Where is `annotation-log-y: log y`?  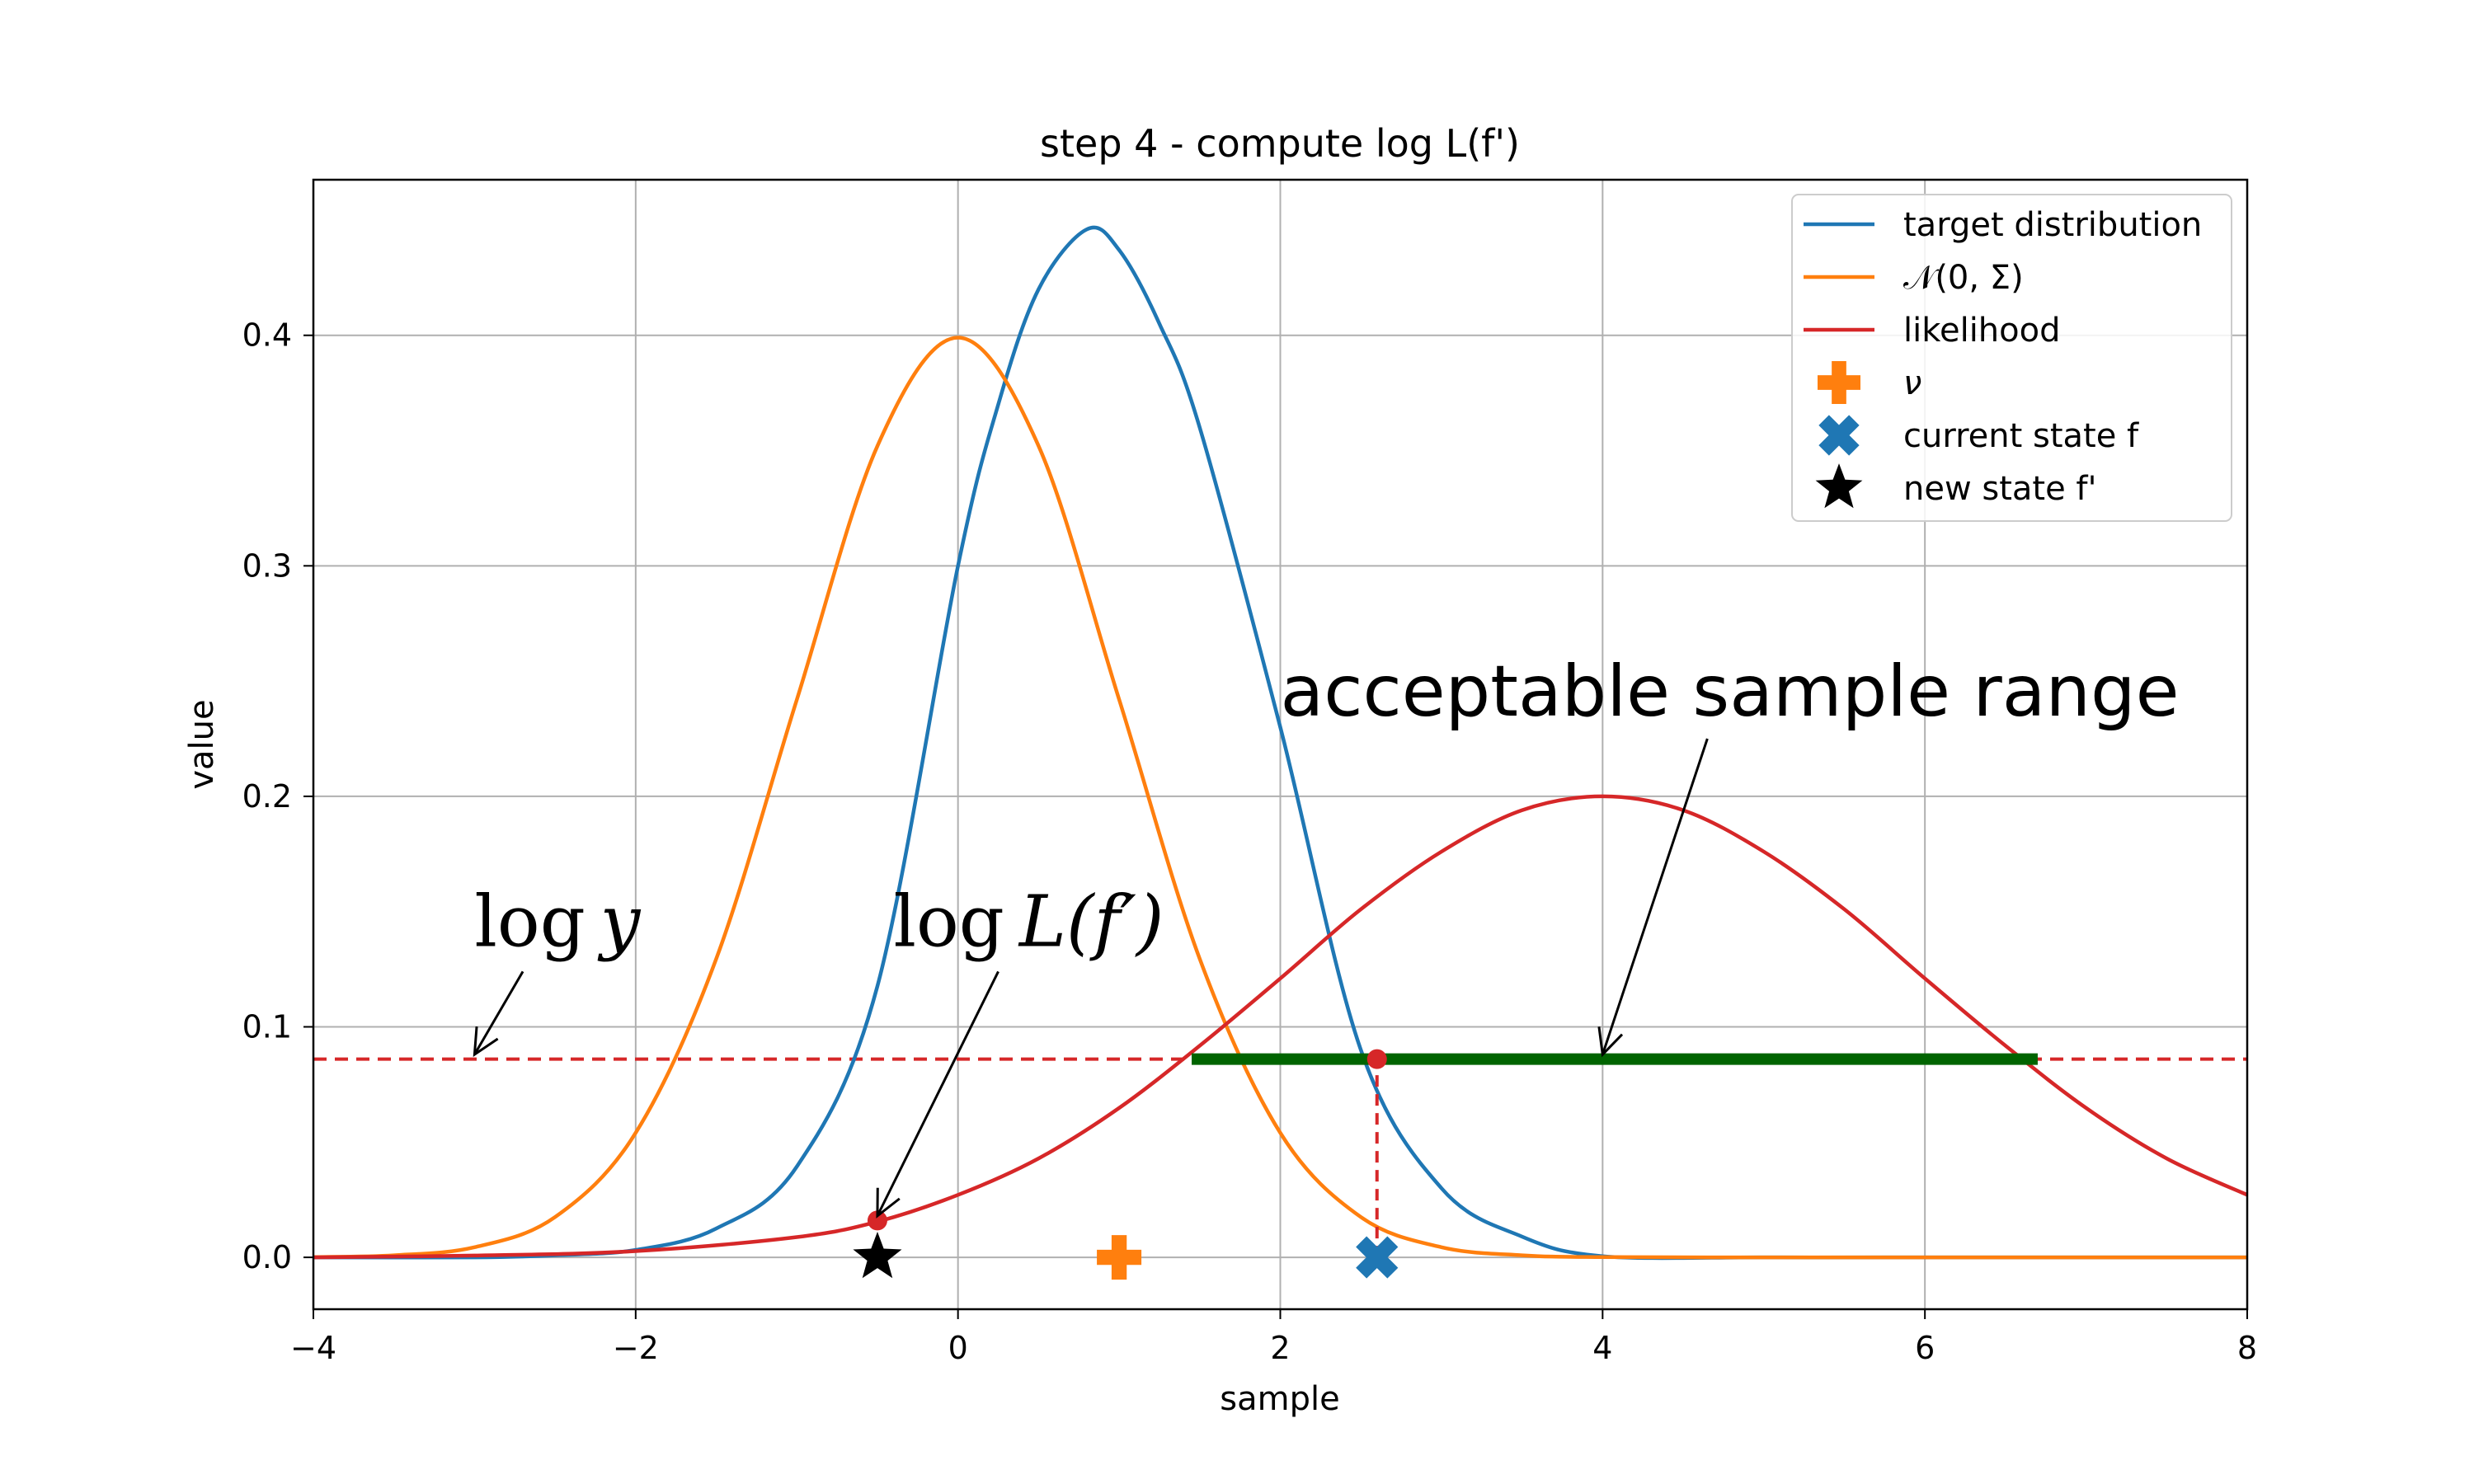
annotation-log-y: log y is located at coordinates (557, 922).